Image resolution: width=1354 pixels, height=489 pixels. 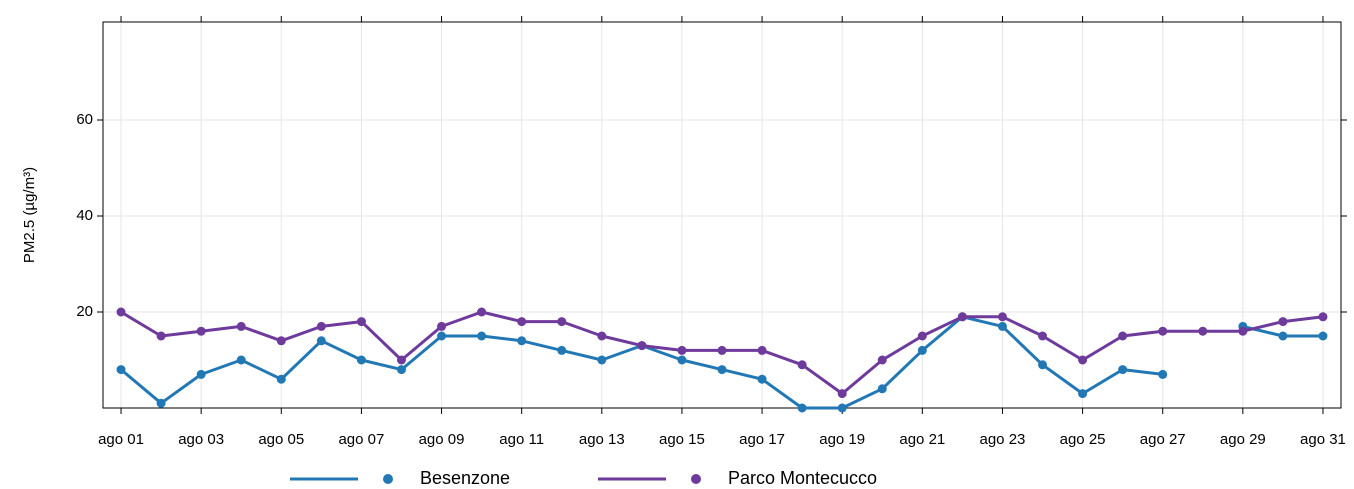 What do you see at coordinates (1003, 439) in the screenshot?
I see `x-tick-label: ago 23` at bounding box center [1003, 439].